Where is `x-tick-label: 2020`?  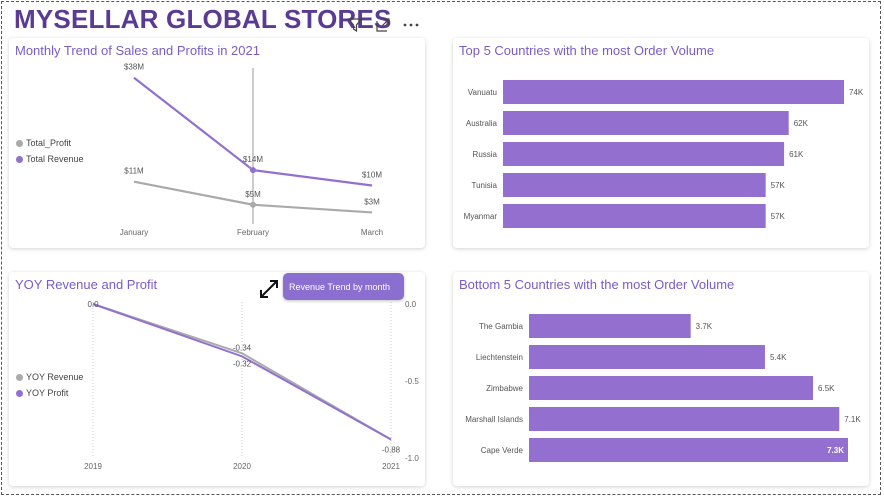
x-tick-label: 2020 is located at coordinates (242, 466).